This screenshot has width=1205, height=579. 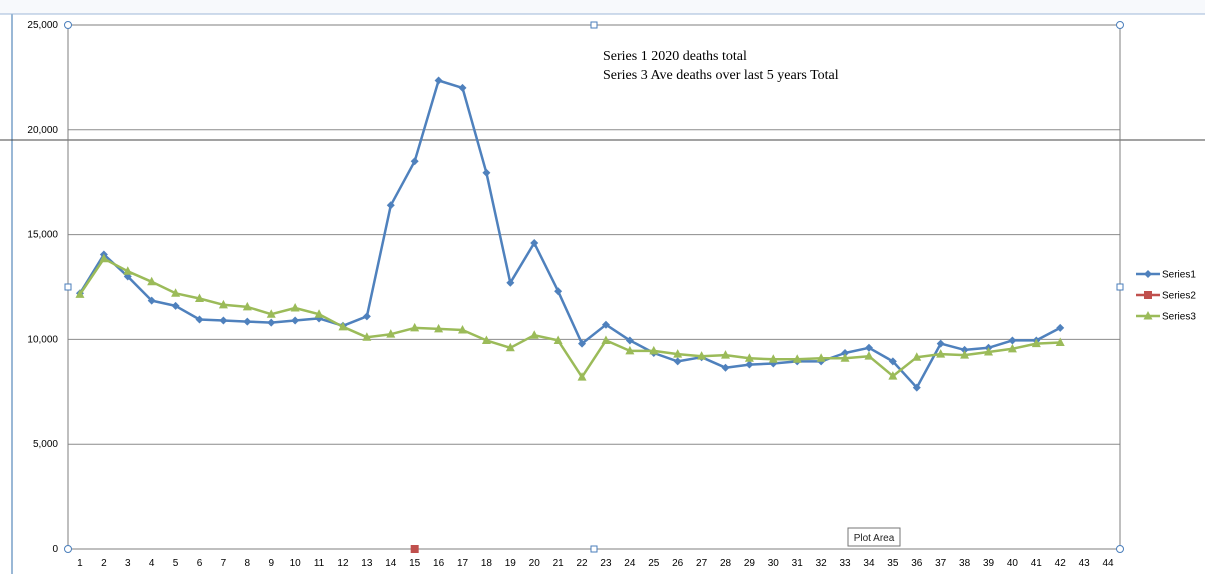 What do you see at coordinates (1179, 296) in the screenshot?
I see `legend-entry: Series2` at bounding box center [1179, 296].